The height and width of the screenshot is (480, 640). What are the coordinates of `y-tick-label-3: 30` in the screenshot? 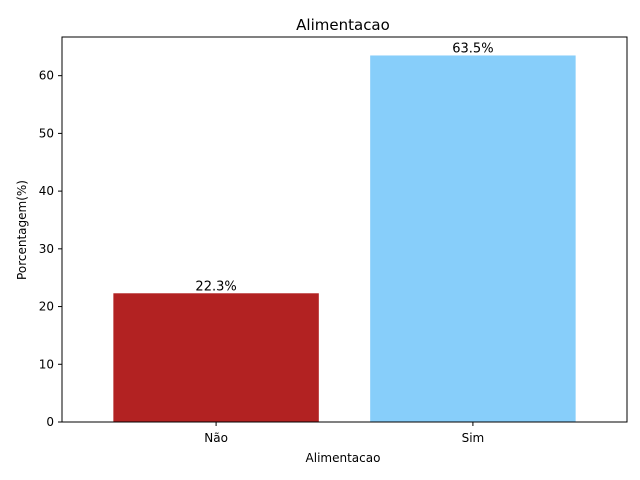 It's located at (46, 249).